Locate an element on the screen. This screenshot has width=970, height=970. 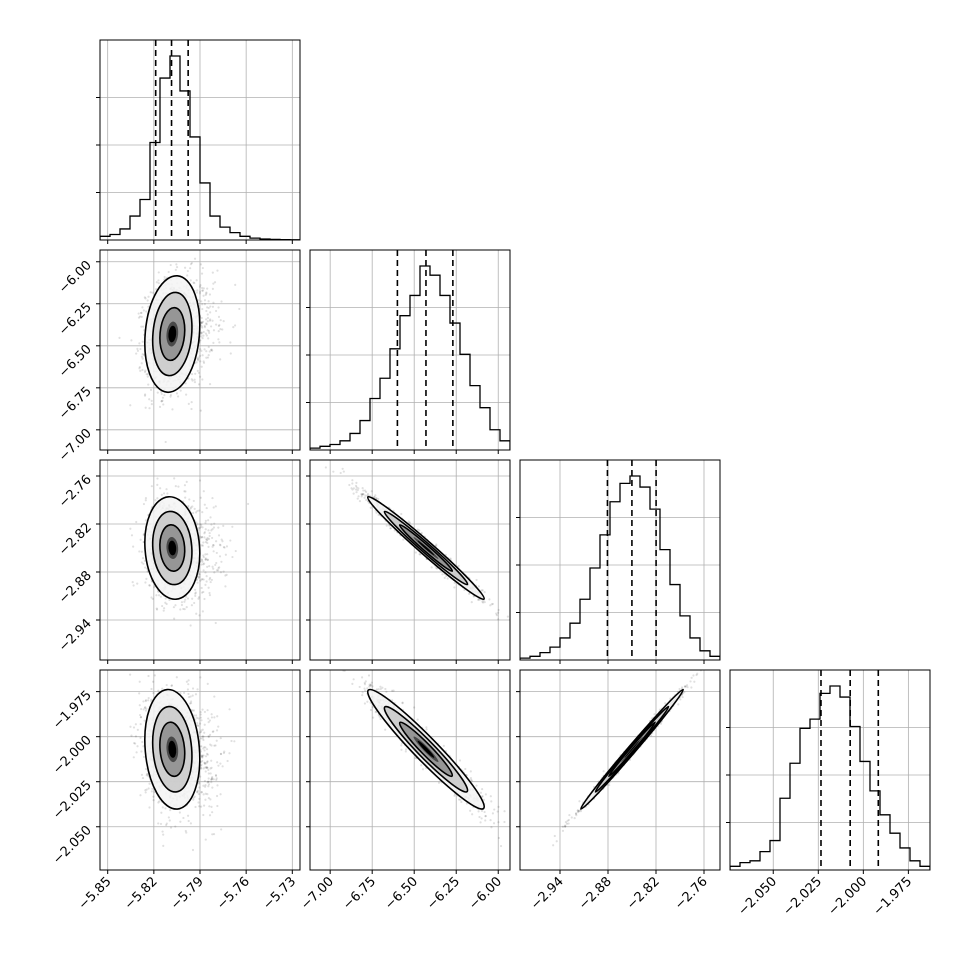
y-tick-label: −2.76 is located at coordinates (75, 491).